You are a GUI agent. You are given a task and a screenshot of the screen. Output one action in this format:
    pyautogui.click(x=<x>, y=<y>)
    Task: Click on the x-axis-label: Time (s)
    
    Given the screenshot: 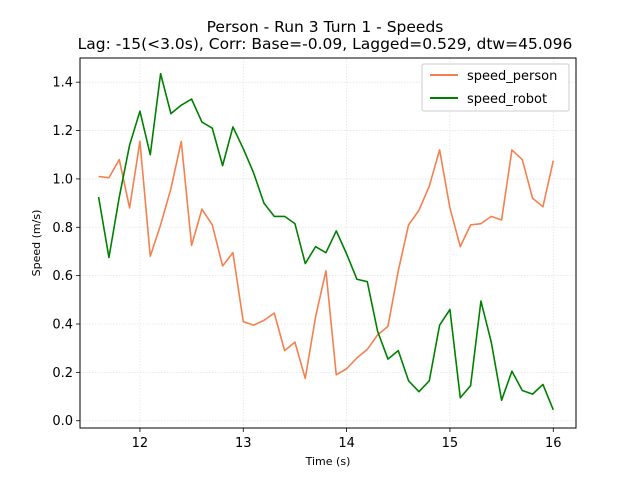 What is the action you would take?
    pyautogui.click(x=328, y=461)
    